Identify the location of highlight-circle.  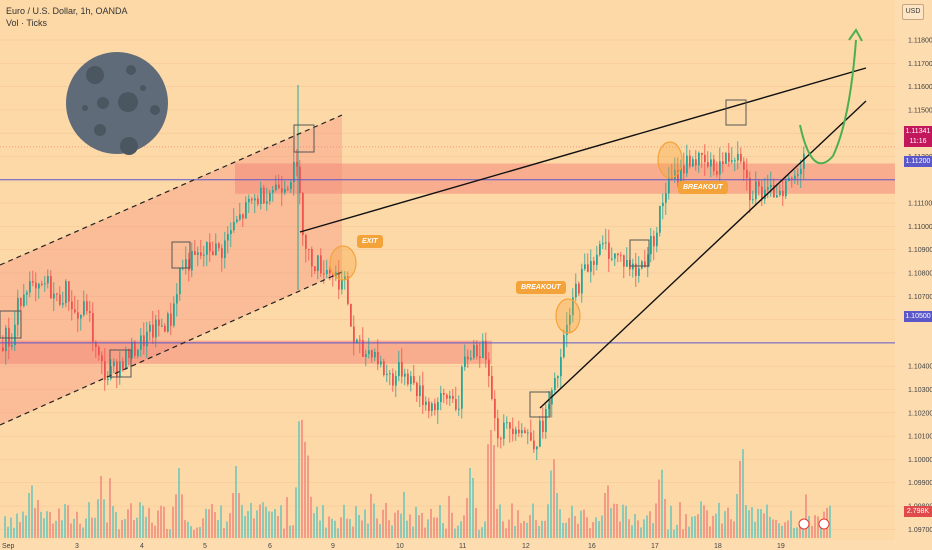
(670, 160).